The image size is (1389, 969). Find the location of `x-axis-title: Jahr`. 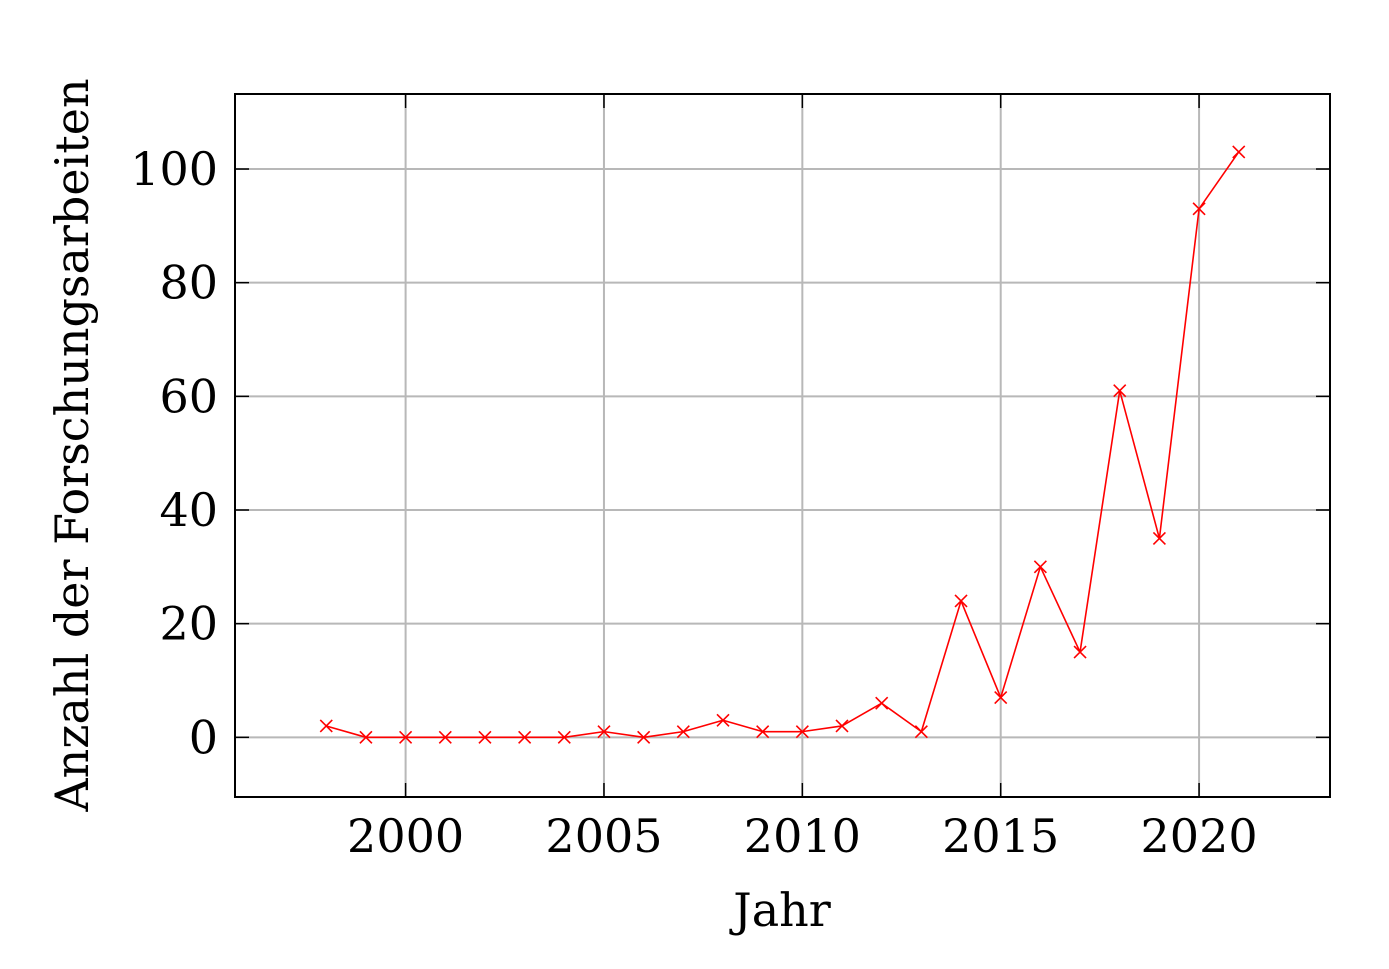

x-axis-title: Jahr is located at coordinates (779, 910).